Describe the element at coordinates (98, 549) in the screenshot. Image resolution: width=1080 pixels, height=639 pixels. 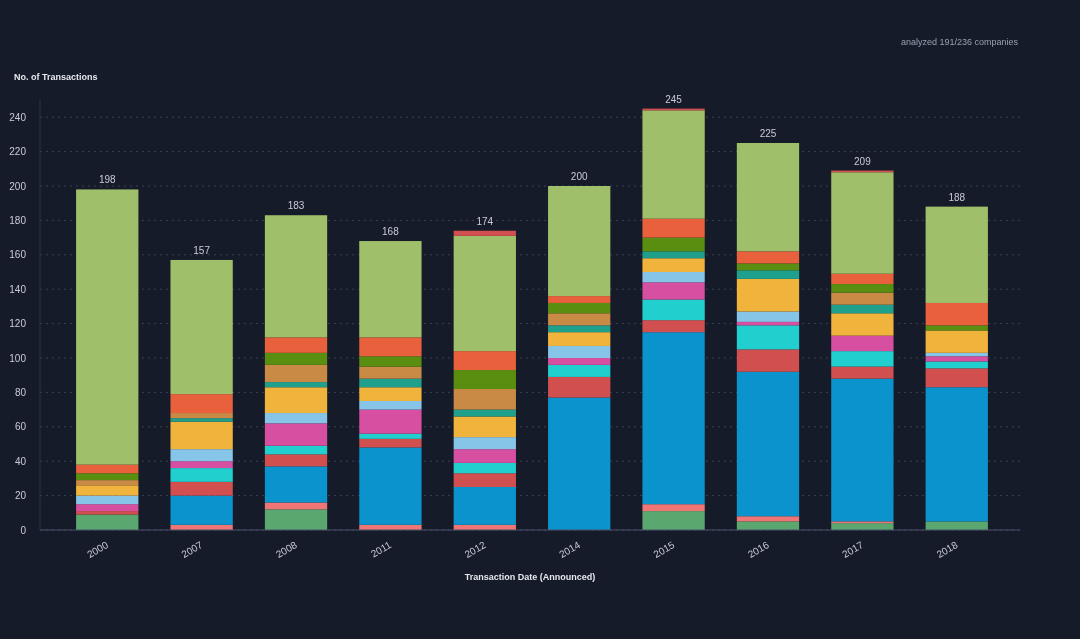
I see `x-tick-label: 2000` at that location.